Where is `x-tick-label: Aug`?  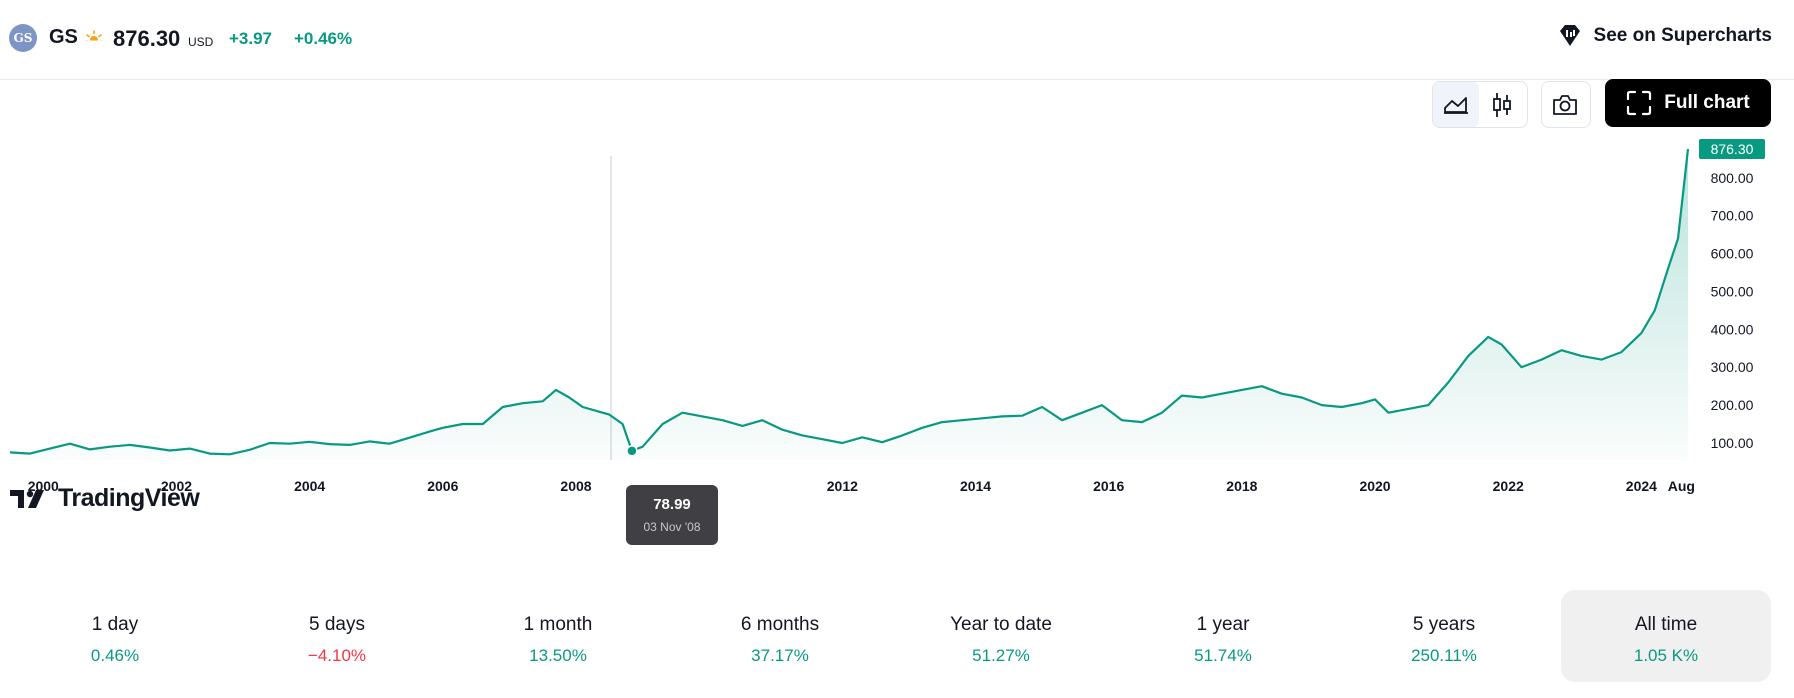
x-tick-label: Aug is located at coordinates (1681, 486).